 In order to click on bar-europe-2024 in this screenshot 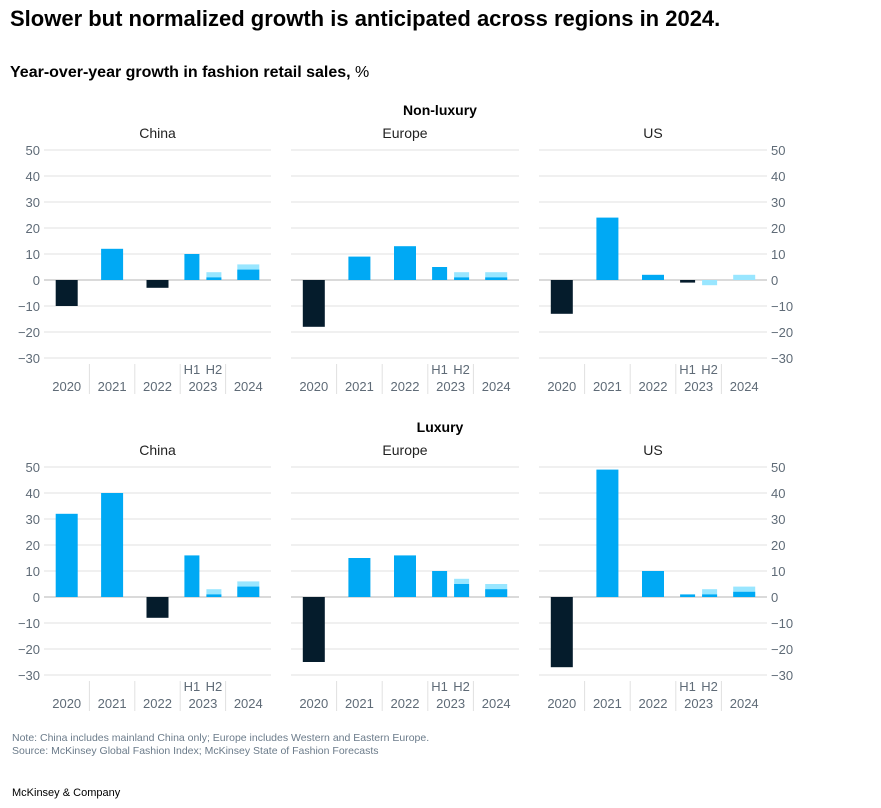, I will do `click(496, 593)`.